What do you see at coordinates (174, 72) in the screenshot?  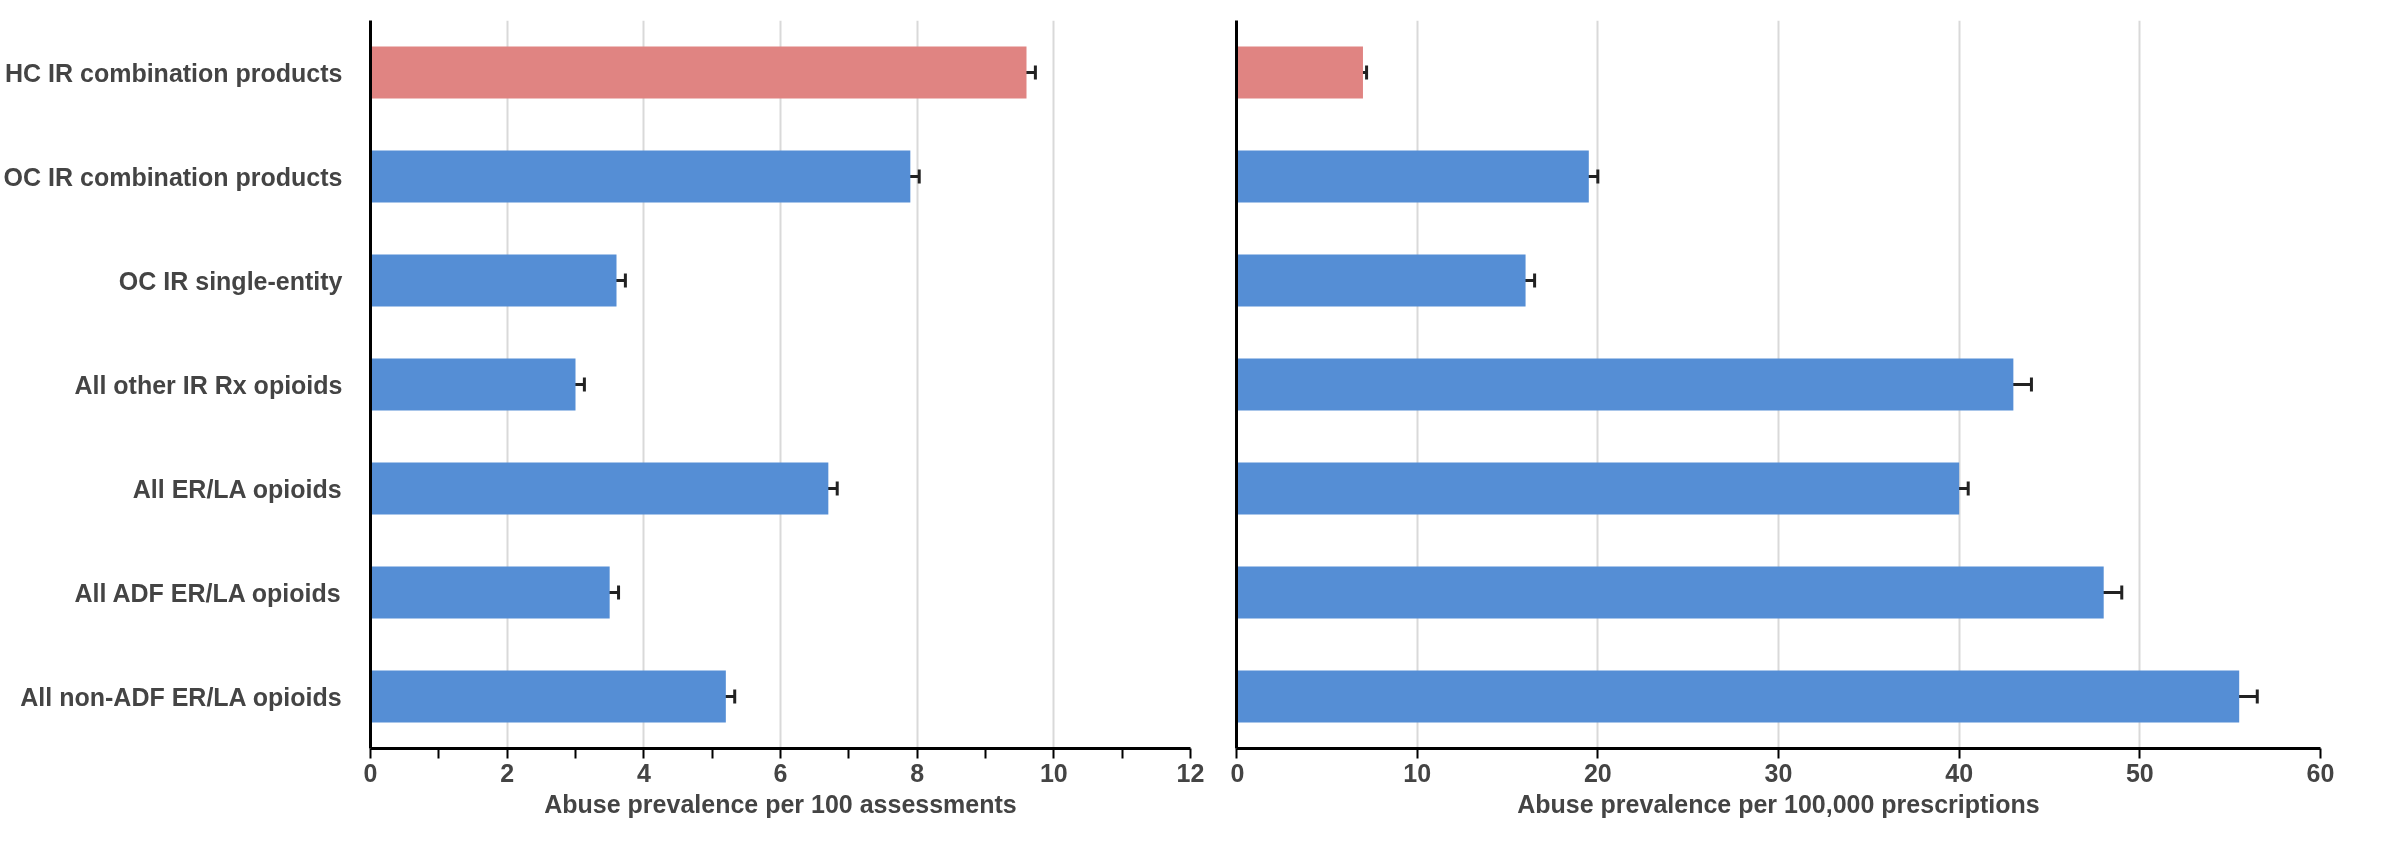 I see `y-tick-label: HC IR combination products` at bounding box center [174, 72].